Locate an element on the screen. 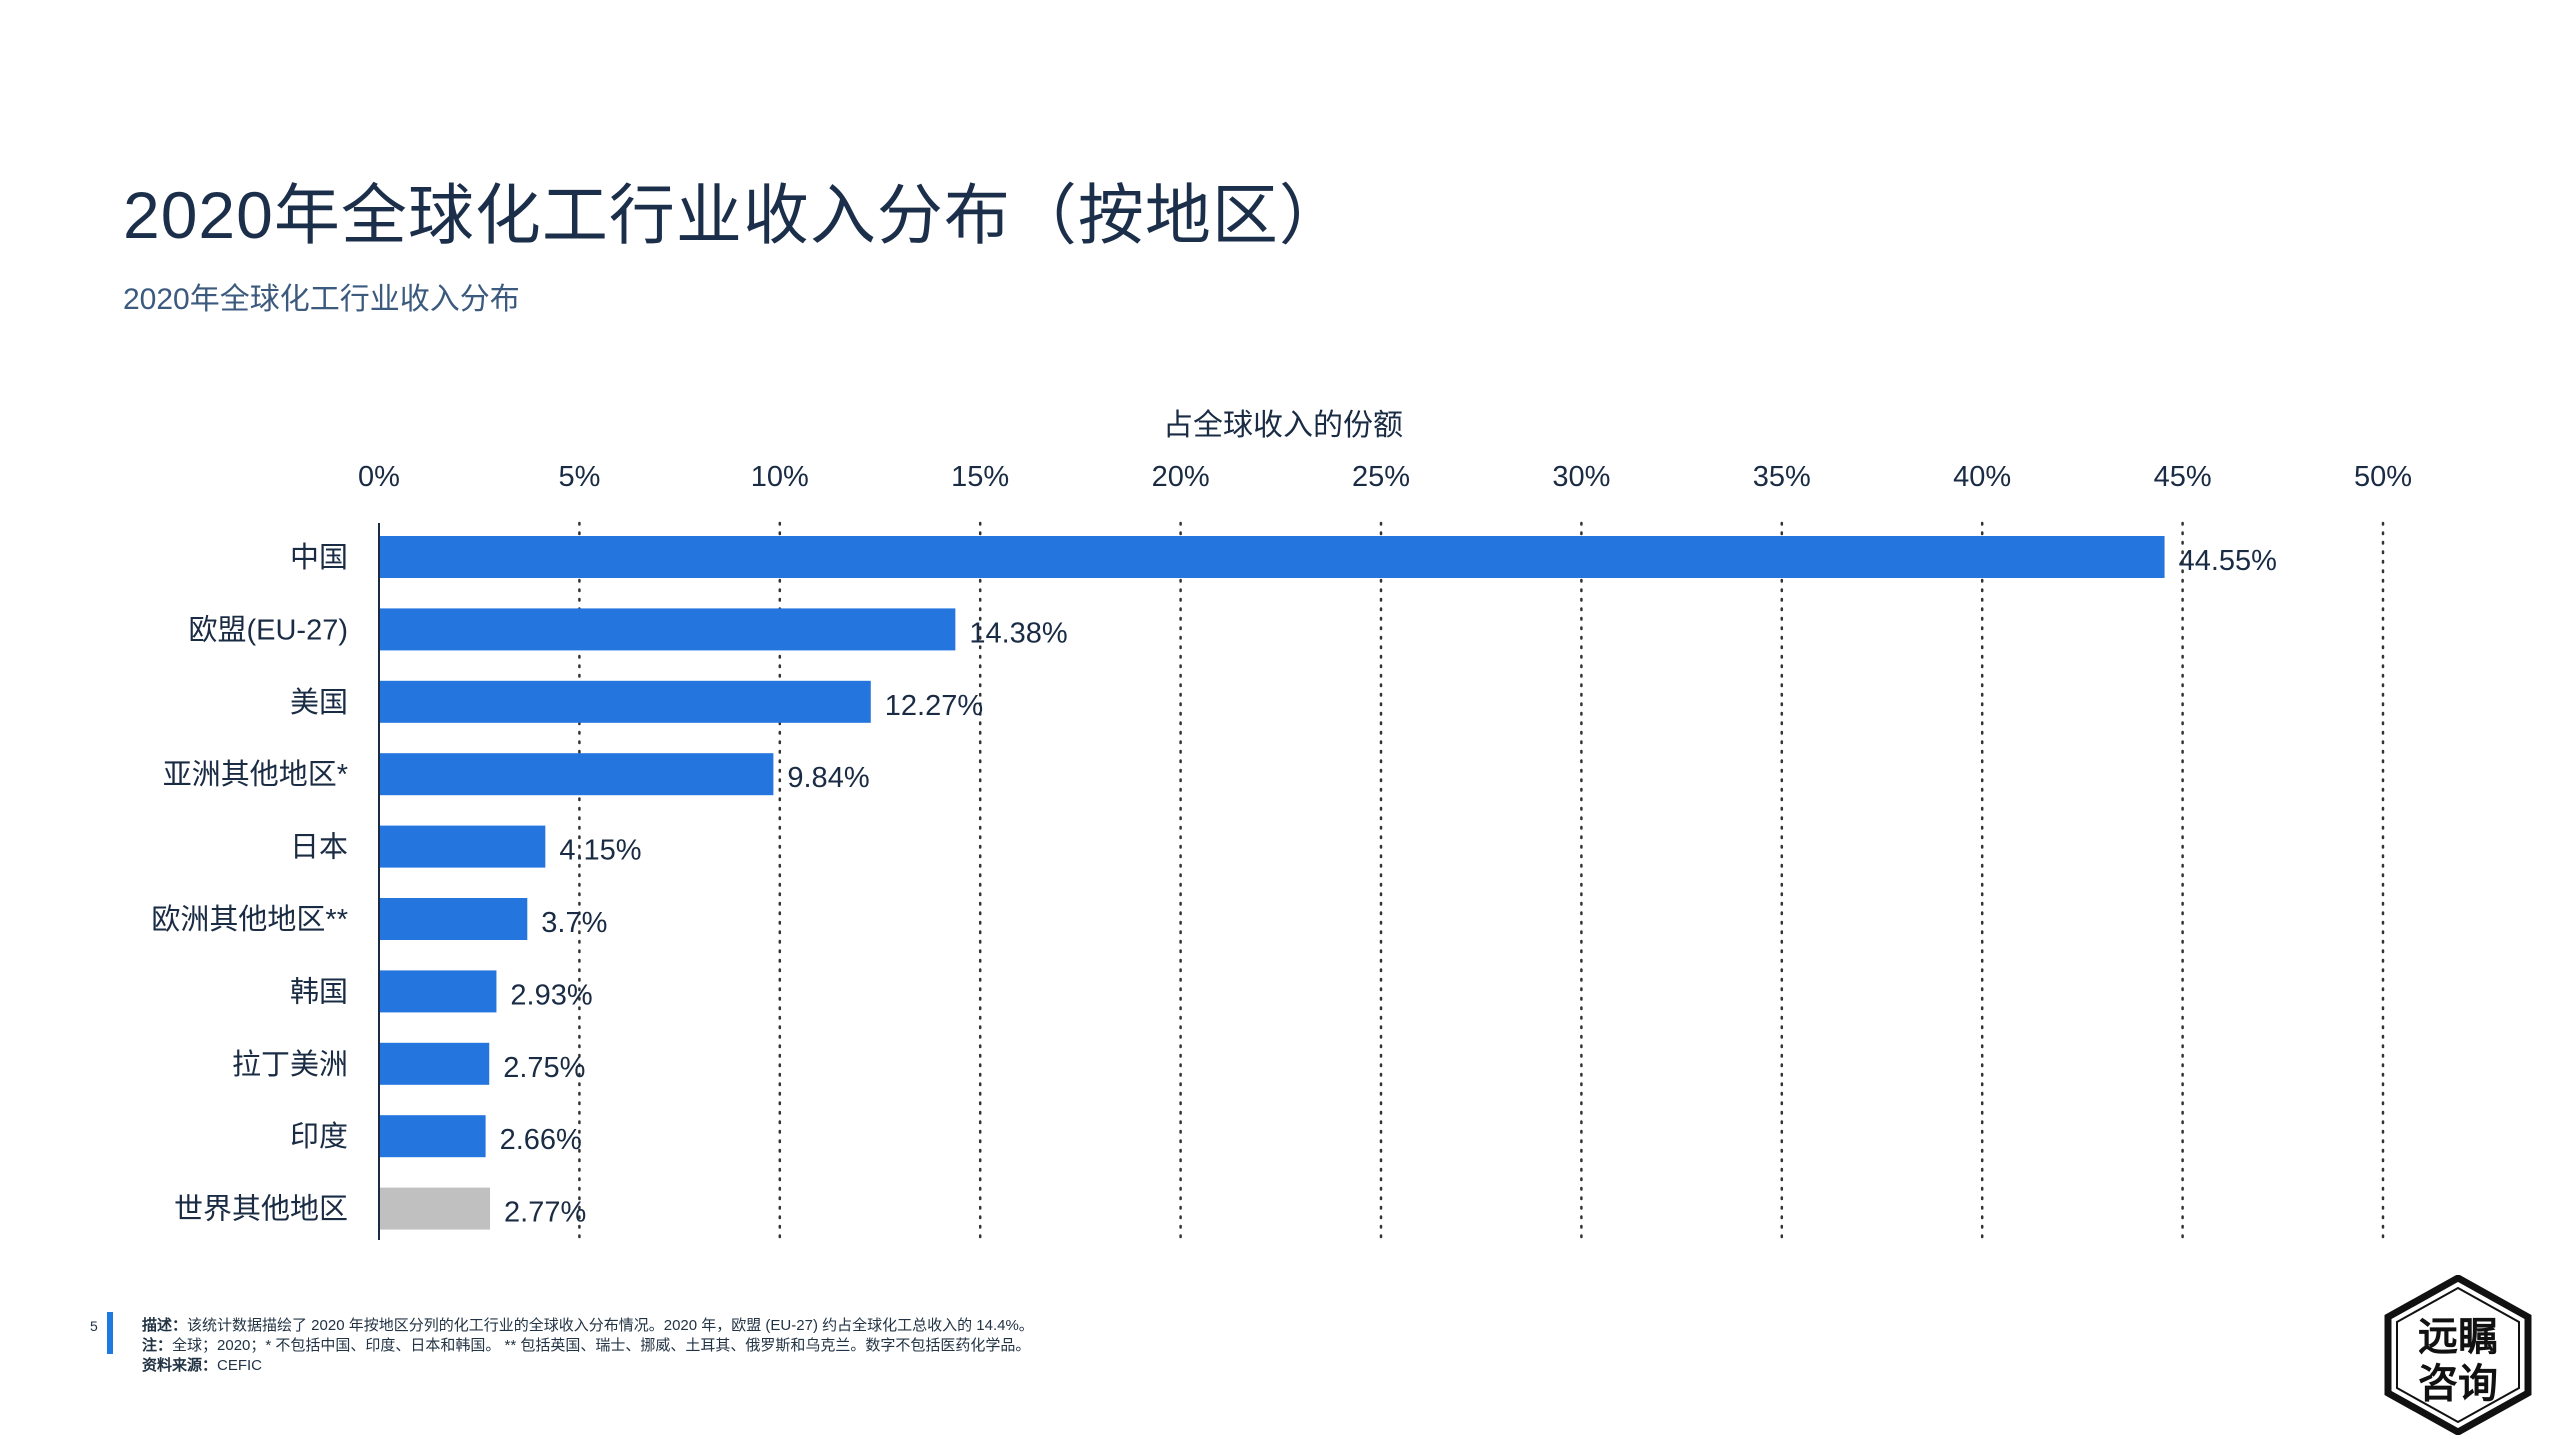 The image size is (2559, 1439). source-label: 资料来源： is located at coordinates (180, 1365).